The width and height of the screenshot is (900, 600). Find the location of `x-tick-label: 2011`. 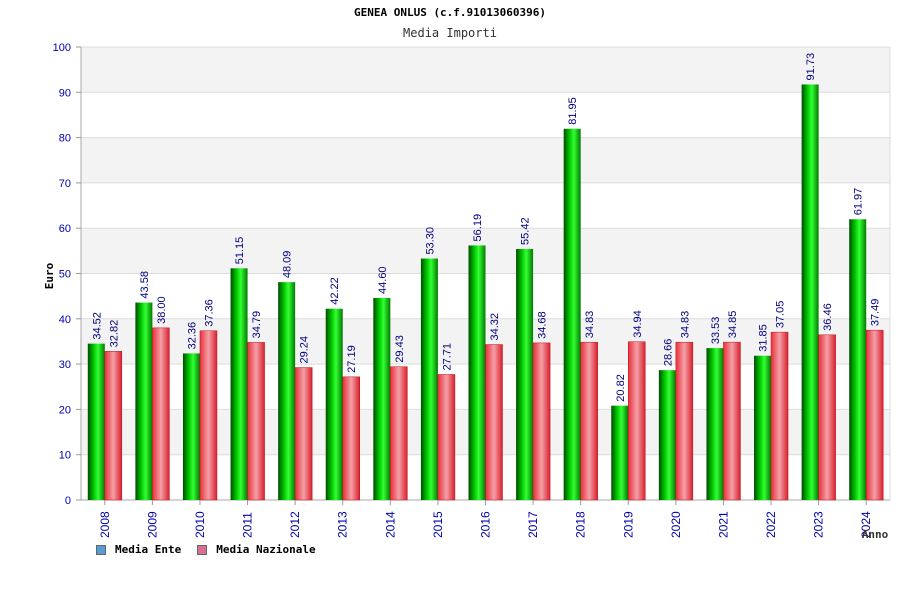

x-tick-label: 2011 is located at coordinates (248, 525).